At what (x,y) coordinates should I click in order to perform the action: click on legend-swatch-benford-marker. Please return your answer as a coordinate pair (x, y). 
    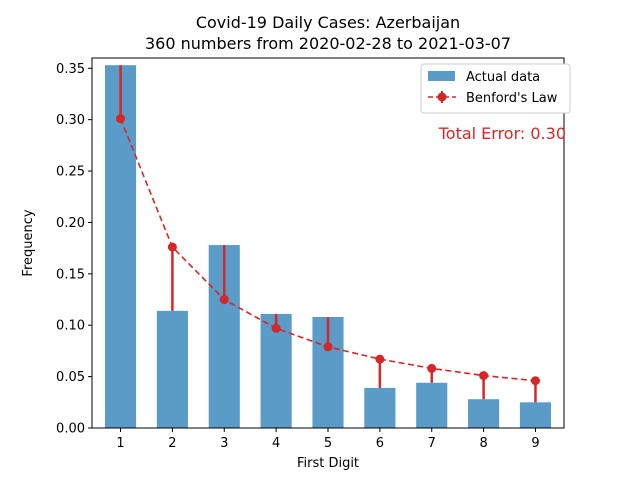
    Looking at the image, I should click on (442, 97).